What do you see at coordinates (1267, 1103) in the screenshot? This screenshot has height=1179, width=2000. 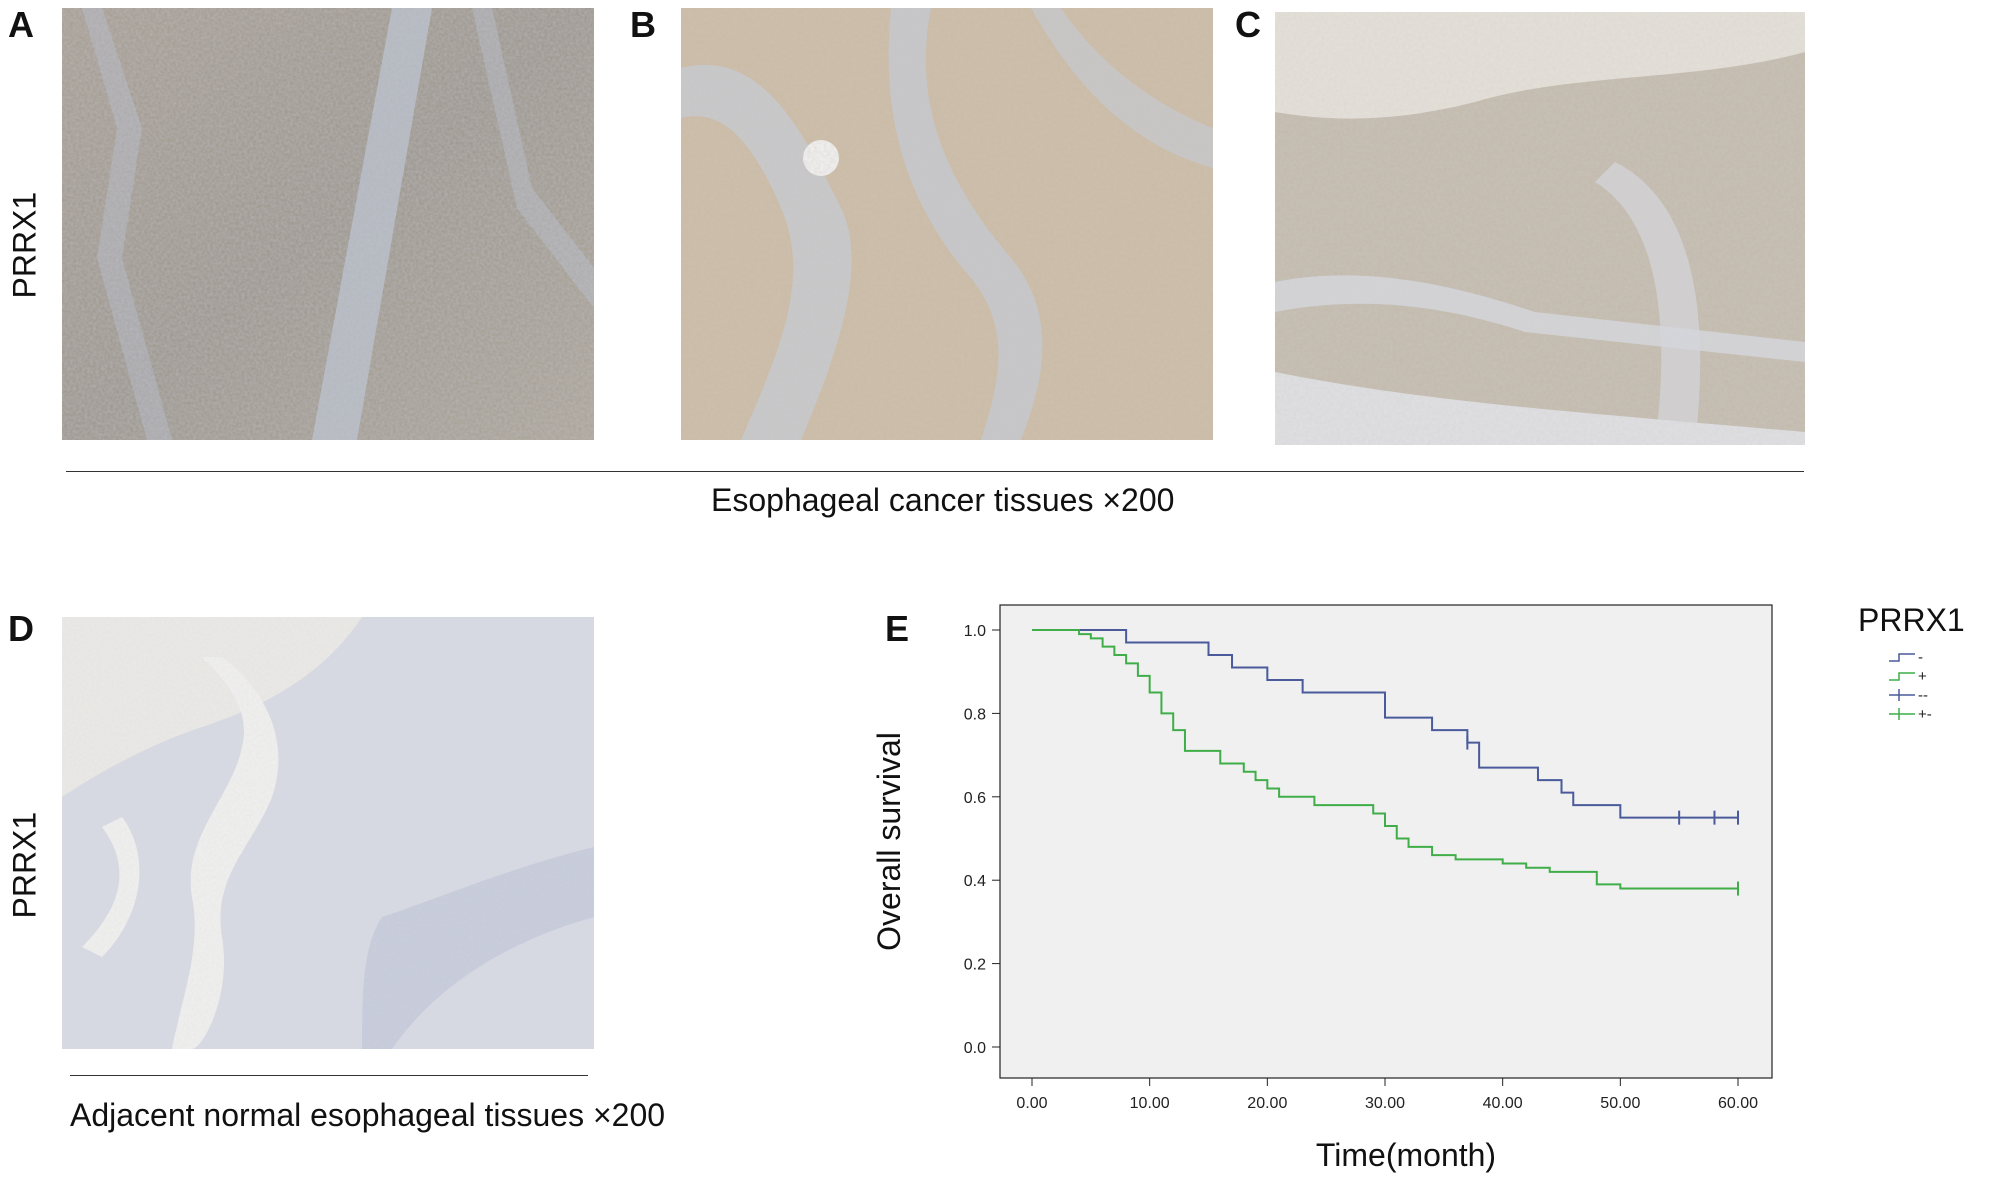 I see `x-tick-label: 20.00` at bounding box center [1267, 1103].